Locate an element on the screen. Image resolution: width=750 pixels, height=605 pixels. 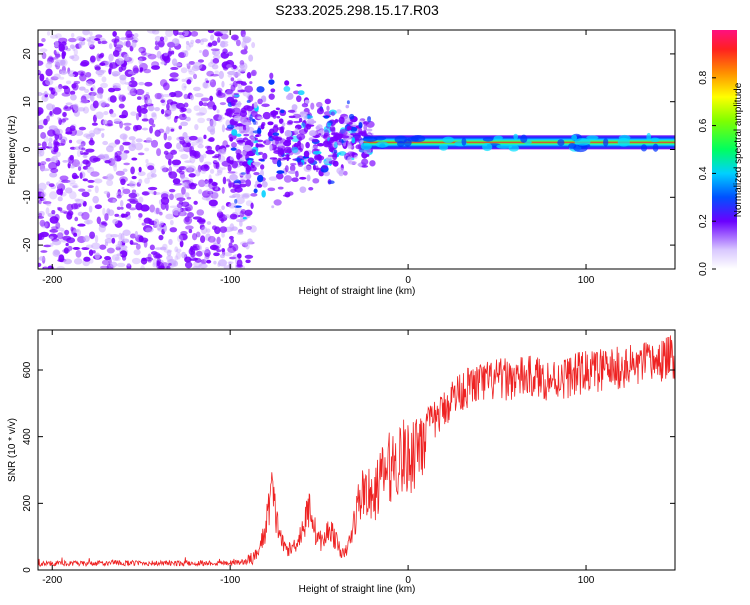
colorbar-label: Normalized spectral amplitude is located at coordinates (738, 149).